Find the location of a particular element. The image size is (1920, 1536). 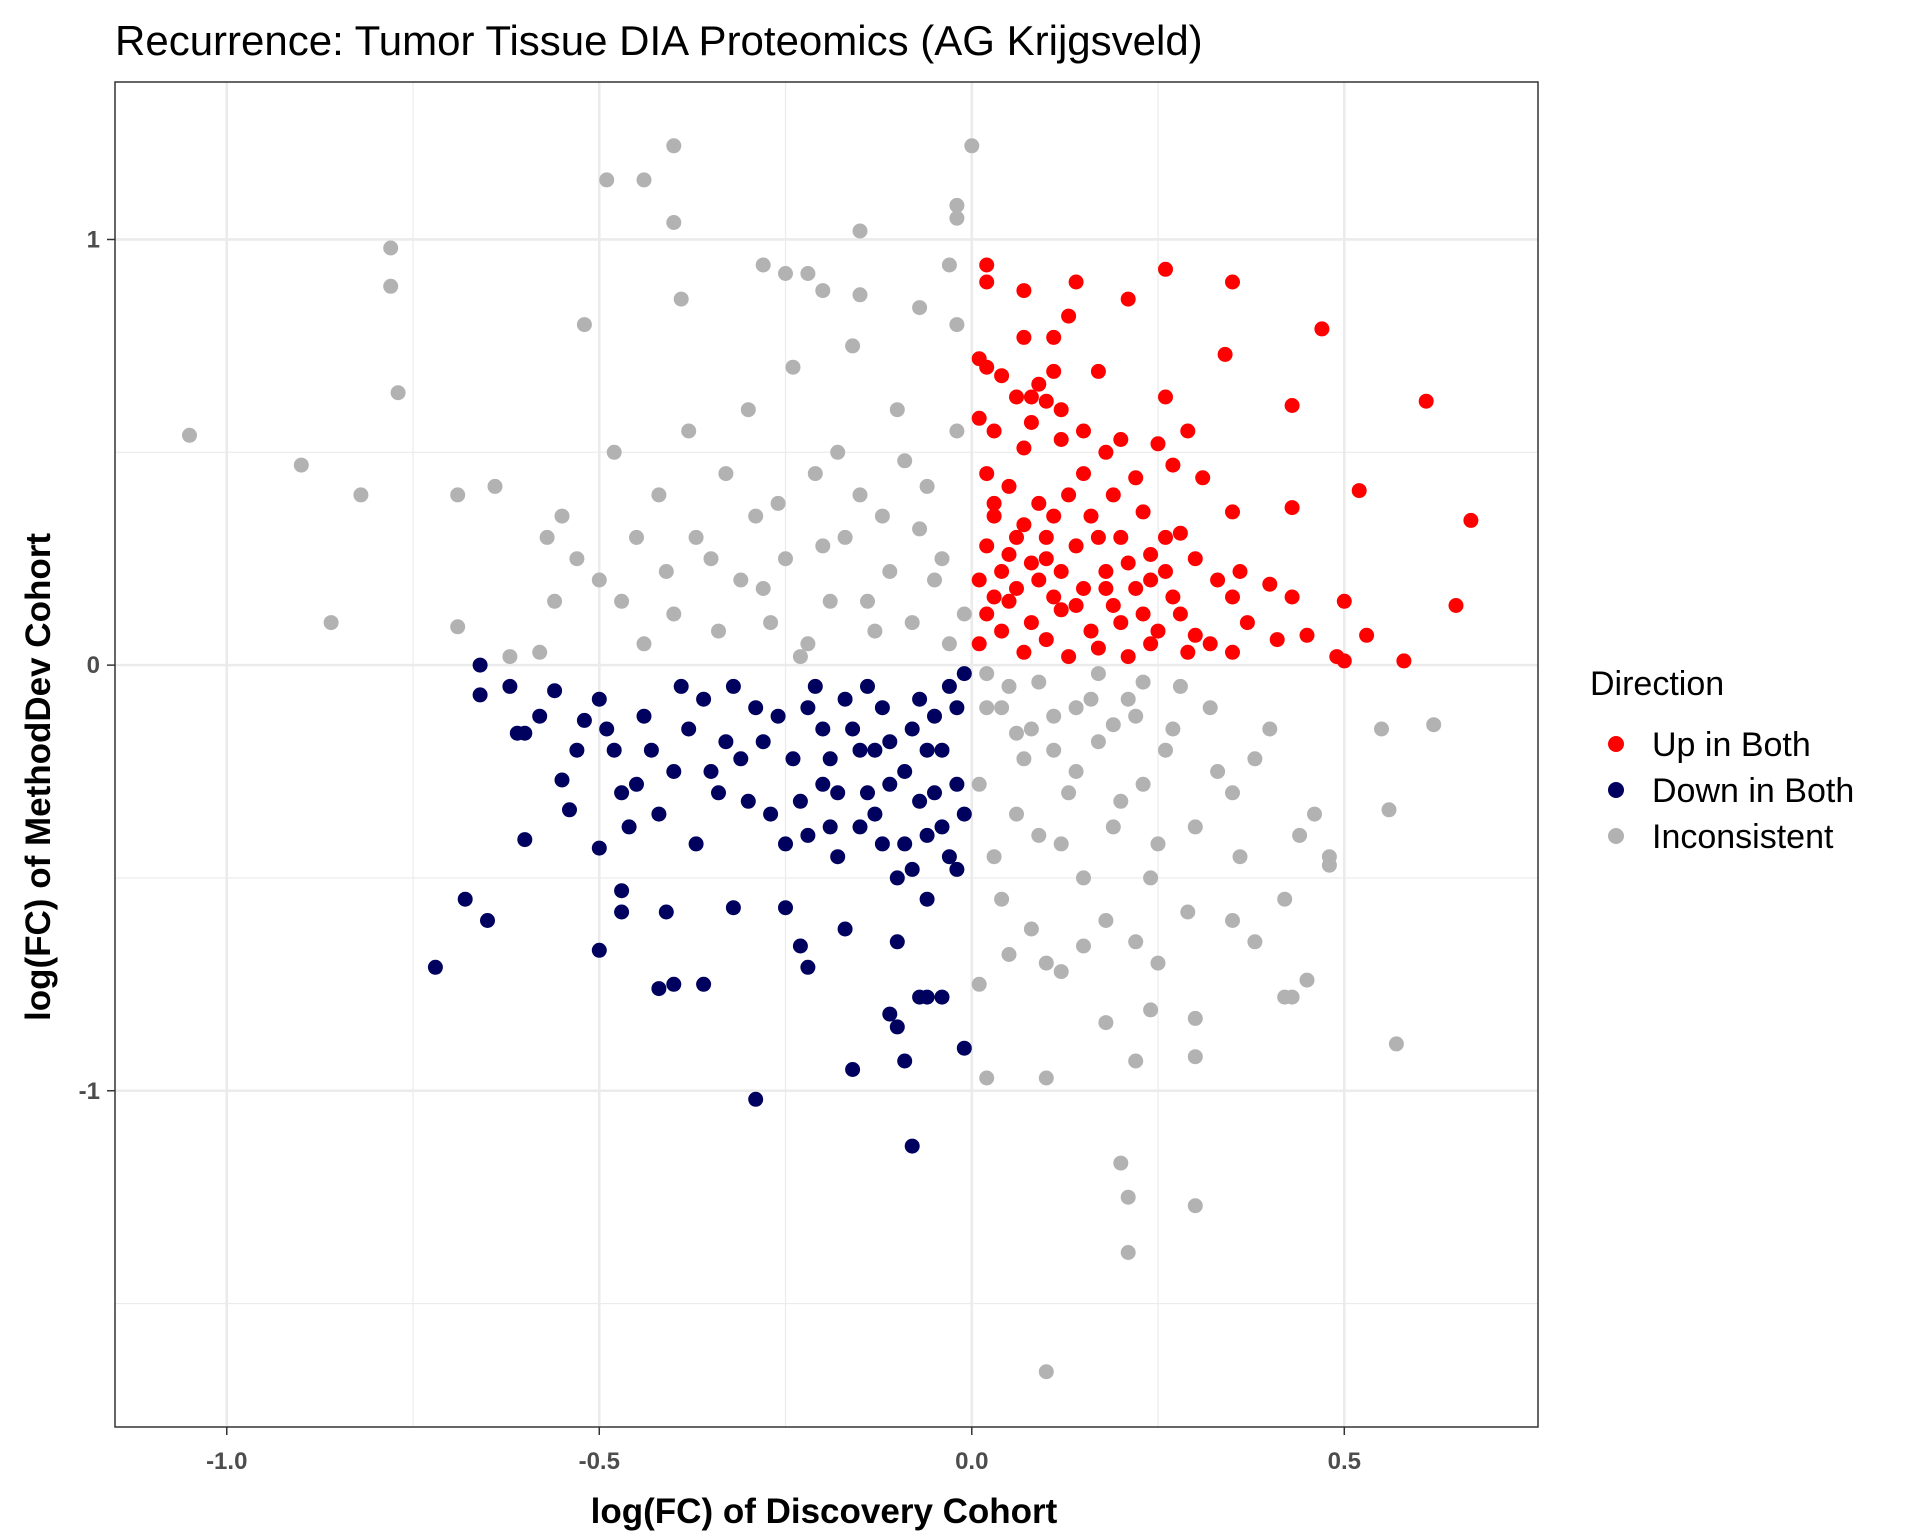

y-axis-title: log(FC) of MethodDev Cohort is located at coordinates (38, 777).